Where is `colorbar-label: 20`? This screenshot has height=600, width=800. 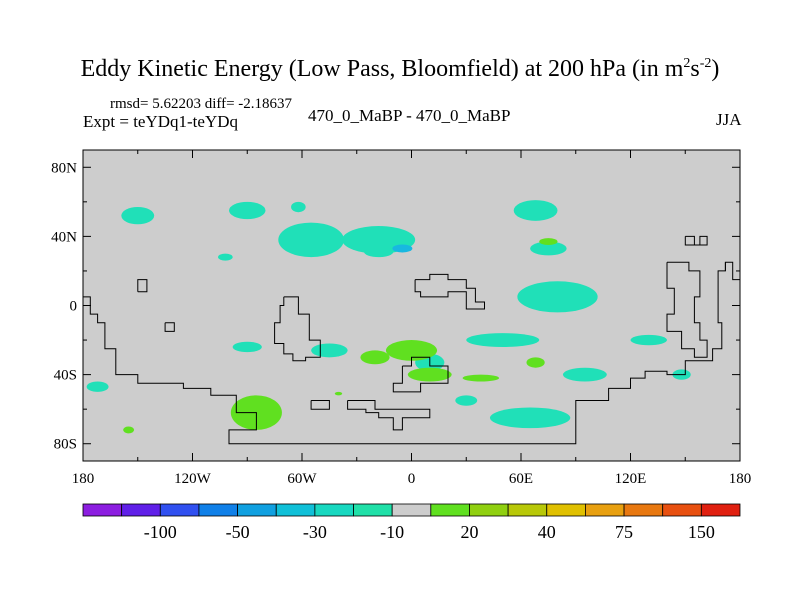
colorbar-label: 20 is located at coordinates (469, 532).